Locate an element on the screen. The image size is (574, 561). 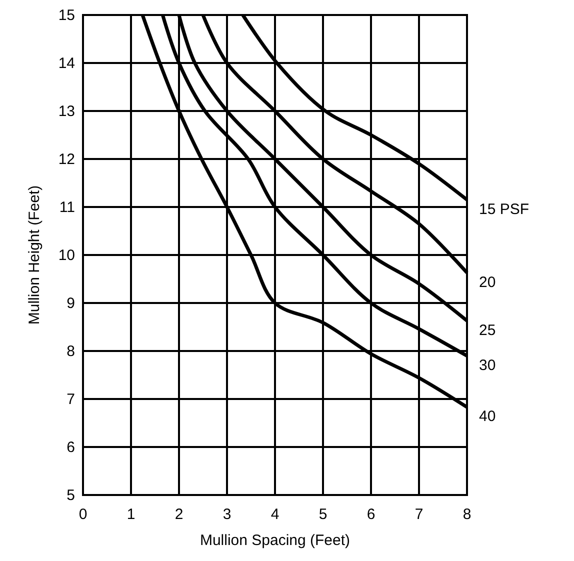
x-tick-label: 5 is located at coordinates (323, 514).